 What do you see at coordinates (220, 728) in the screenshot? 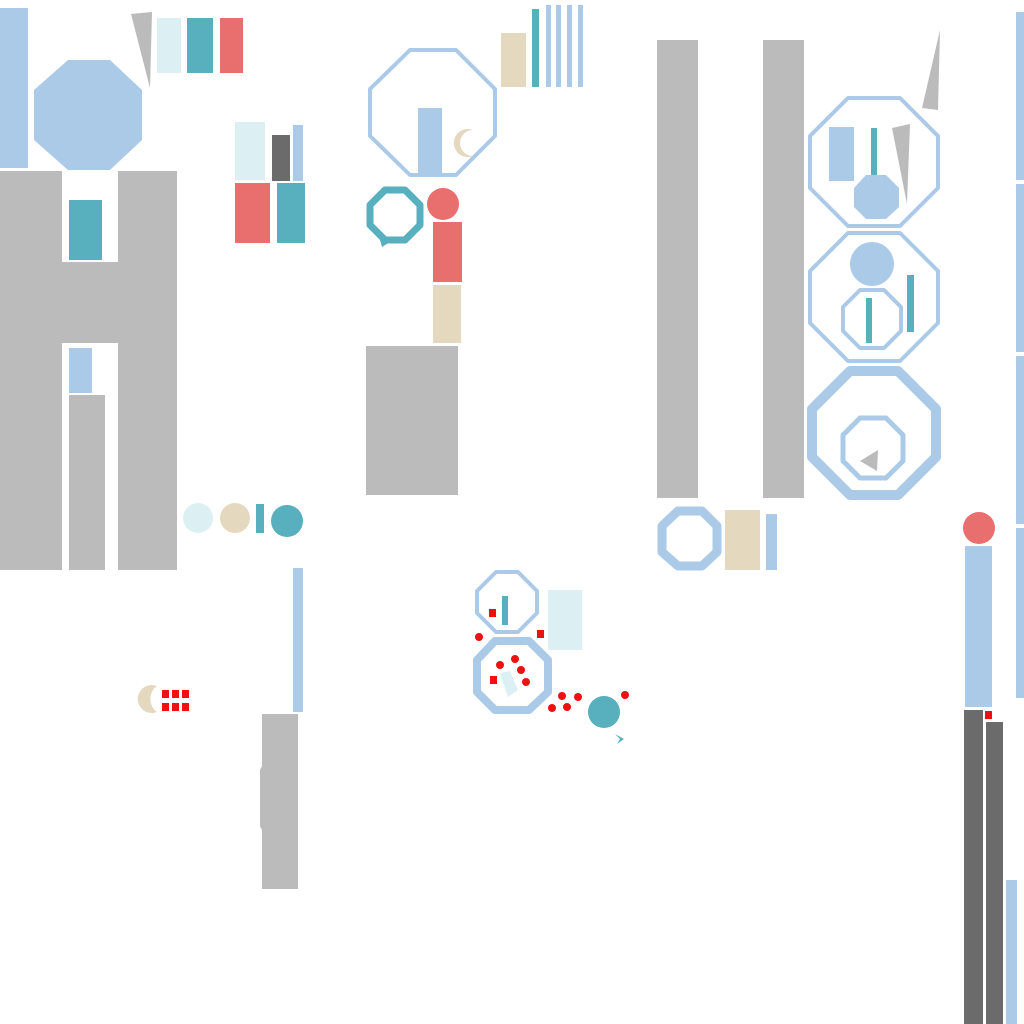
I see `lower-left-group` at bounding box center [220, 728].